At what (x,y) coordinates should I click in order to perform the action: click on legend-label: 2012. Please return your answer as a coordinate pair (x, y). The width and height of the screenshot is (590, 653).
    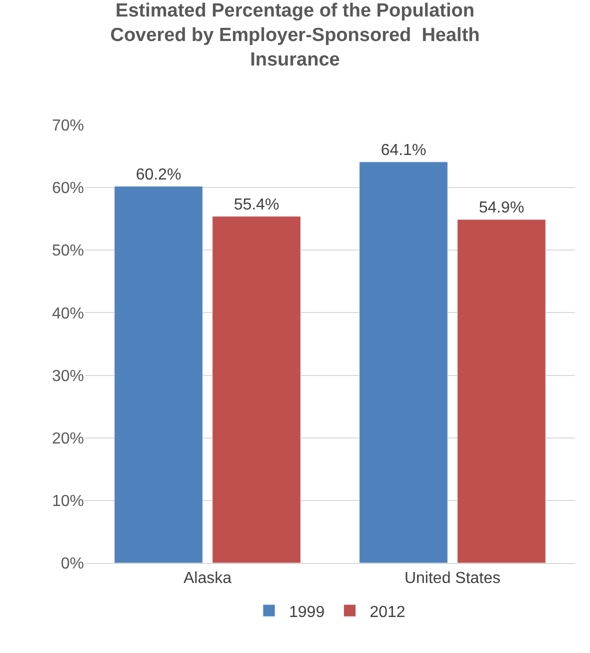
    Looking at the image, I should click on (388, 612).